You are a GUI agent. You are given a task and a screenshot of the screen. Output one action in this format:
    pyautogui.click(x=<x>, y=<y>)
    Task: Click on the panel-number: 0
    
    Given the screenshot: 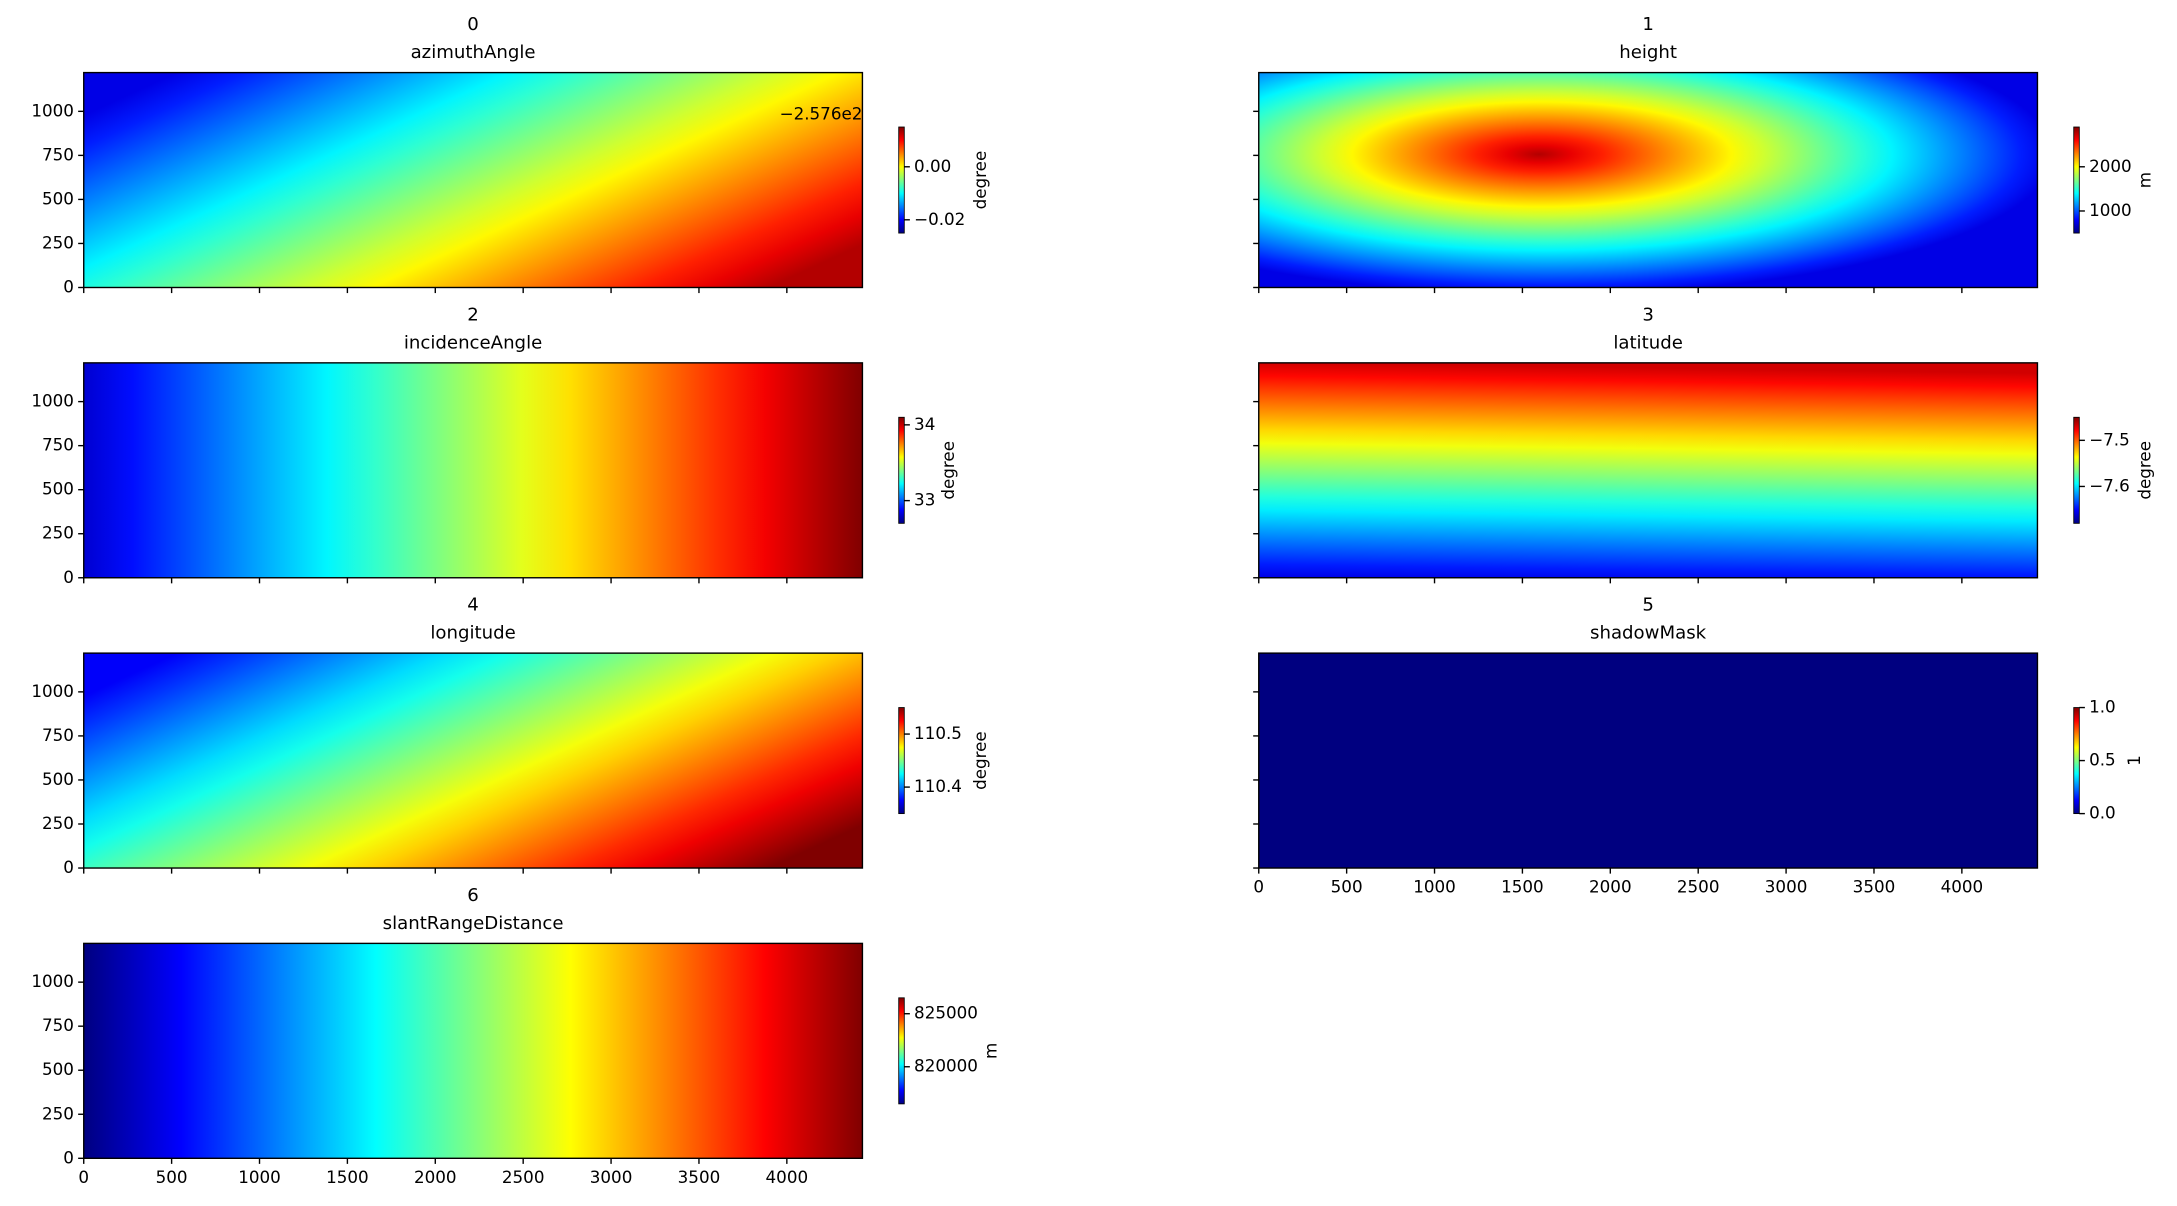 What is the action you would take?
    pyautogui.click(x=473, y=24)
    